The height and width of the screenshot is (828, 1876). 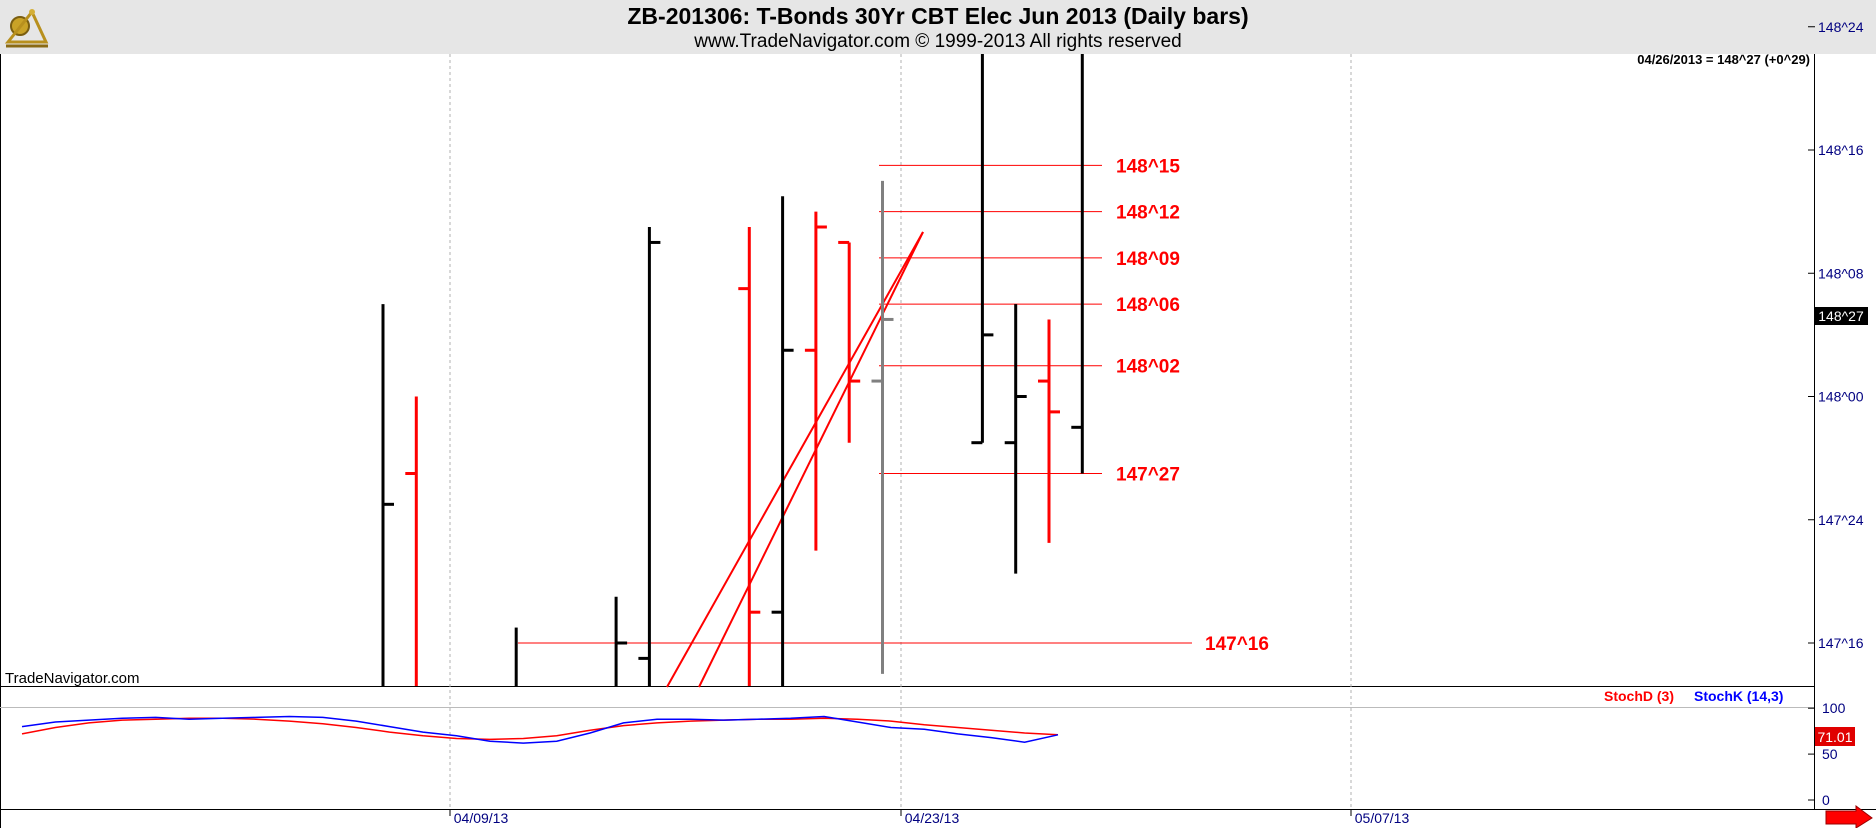 I want to click on stochastic-panel: 100 50 0, so click(x=933, y=754).